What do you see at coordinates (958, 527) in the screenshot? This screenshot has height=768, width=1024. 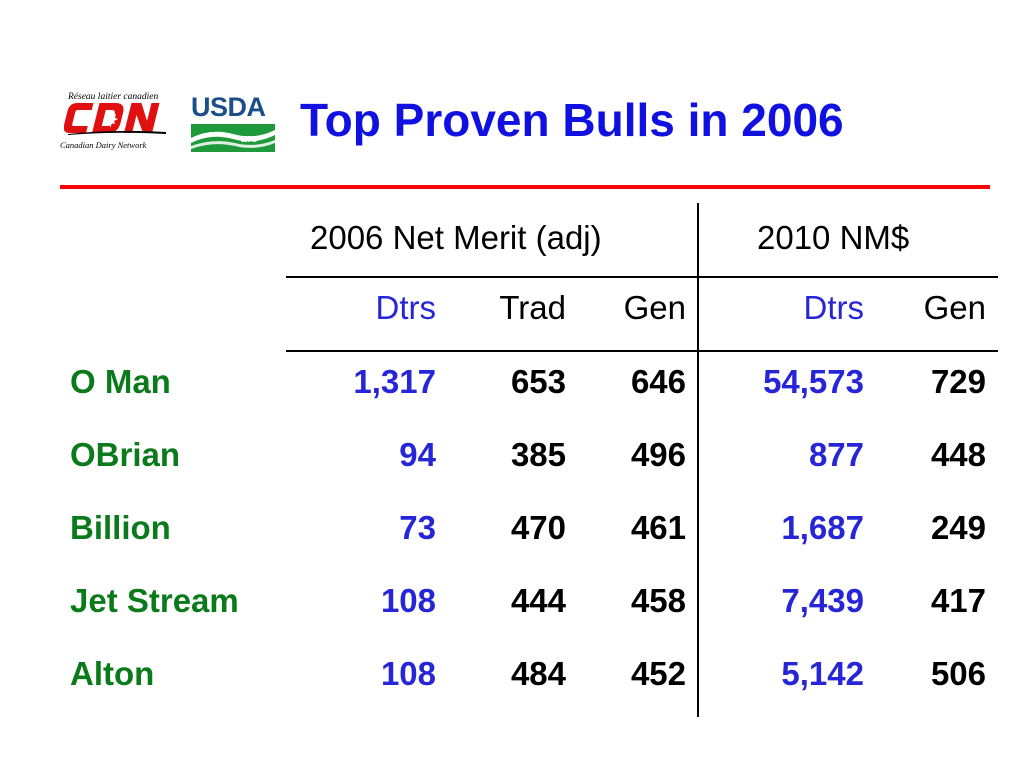 I see `table-cell: 249` at bounding box center [958, 527].